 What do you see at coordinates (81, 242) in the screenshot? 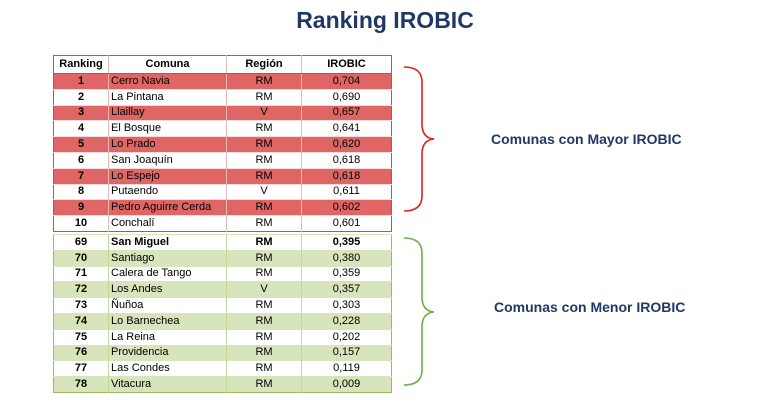
I see `rank-cell: 69` at bounding box center [81, 242].